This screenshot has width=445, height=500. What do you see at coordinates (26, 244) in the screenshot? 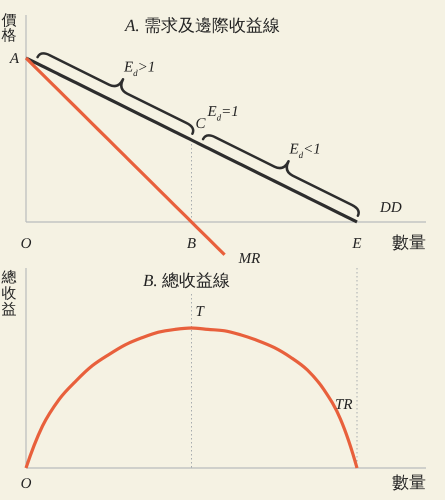
I see `x-tick-label: O` at bounding box center [26, 244].